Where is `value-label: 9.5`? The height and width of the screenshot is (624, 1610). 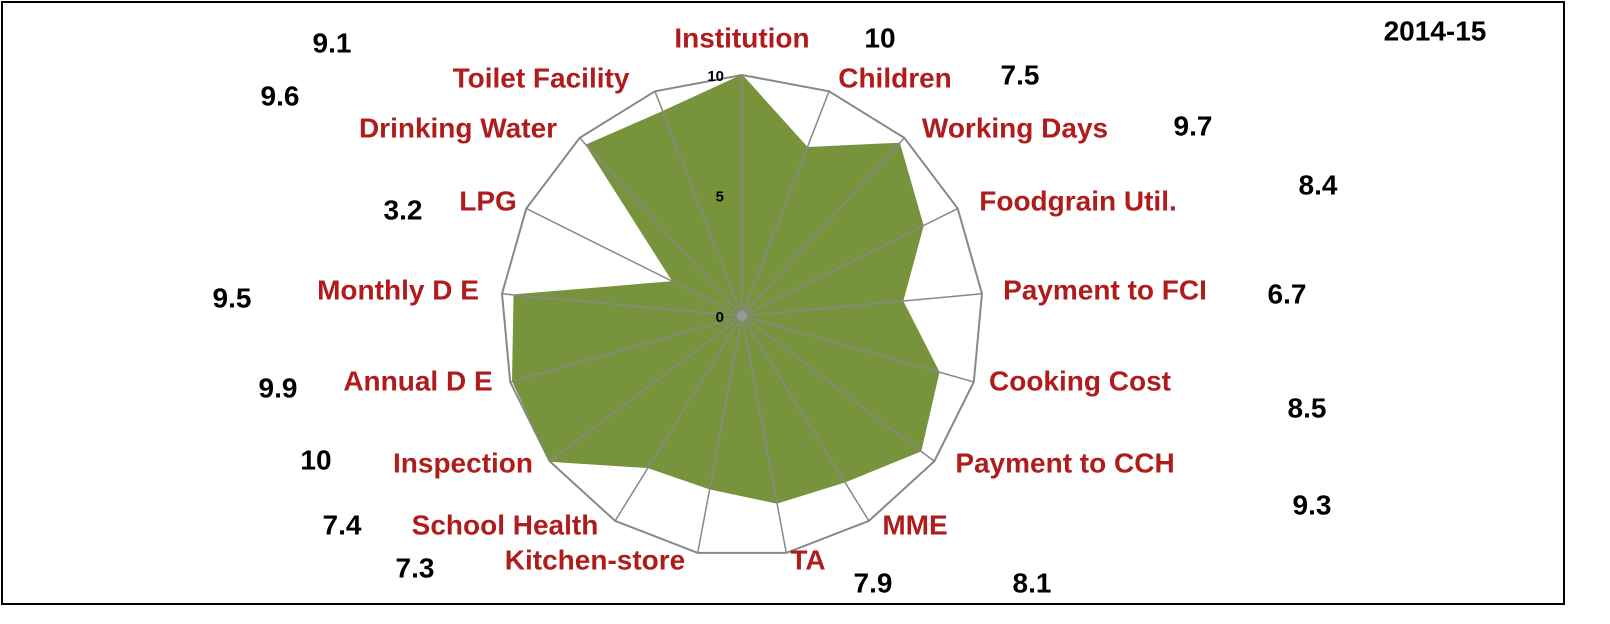 value-label: 9.5 is located at coordinates (232, 297).